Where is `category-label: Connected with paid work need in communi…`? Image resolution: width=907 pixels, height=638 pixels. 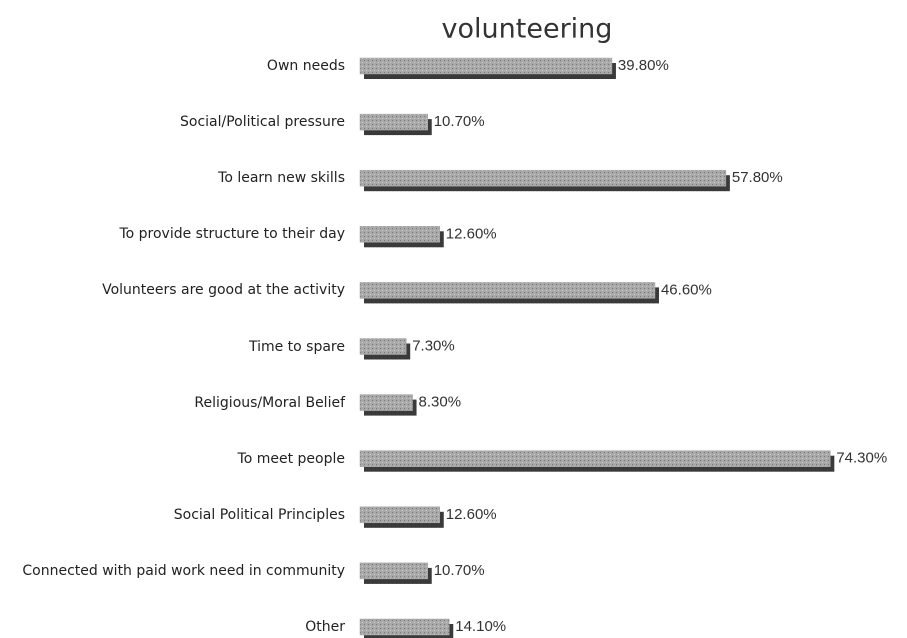
category-label: Connected with paid work need in communi… is located at coordinates (183, 570).